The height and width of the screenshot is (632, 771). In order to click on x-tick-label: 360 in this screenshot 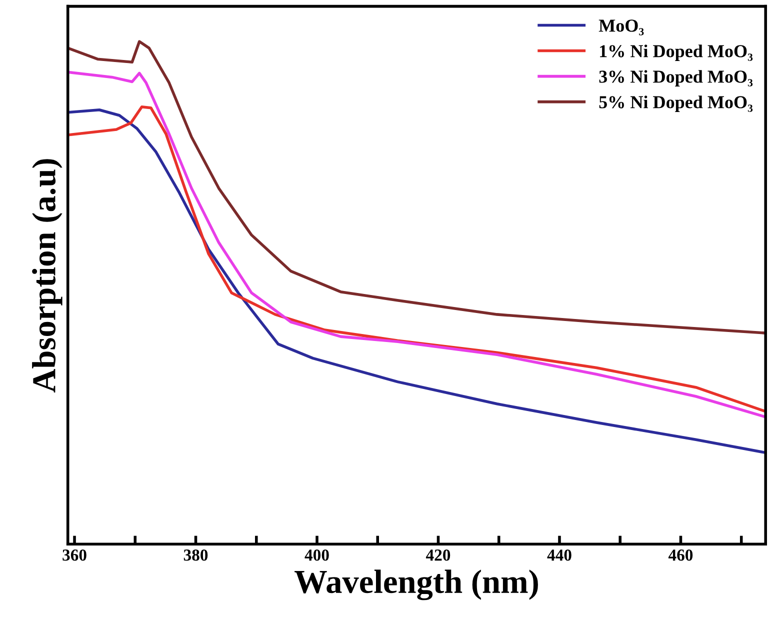, I will do `click(74, 555)`.